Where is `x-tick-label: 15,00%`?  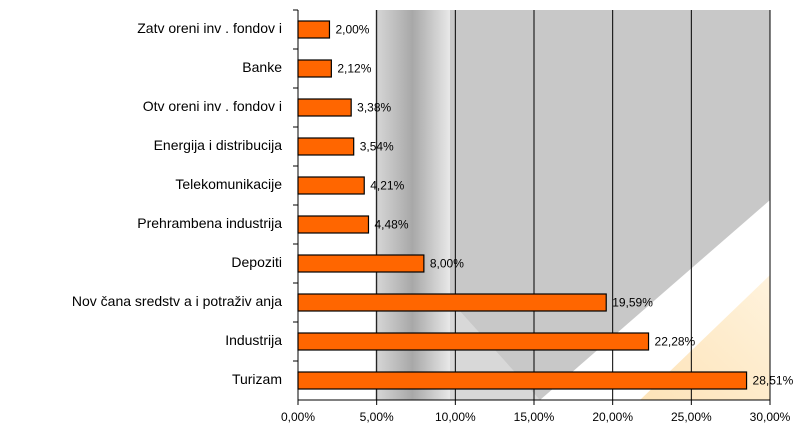 x-tick-label: 15,00% is located at coordinates (534, 417).